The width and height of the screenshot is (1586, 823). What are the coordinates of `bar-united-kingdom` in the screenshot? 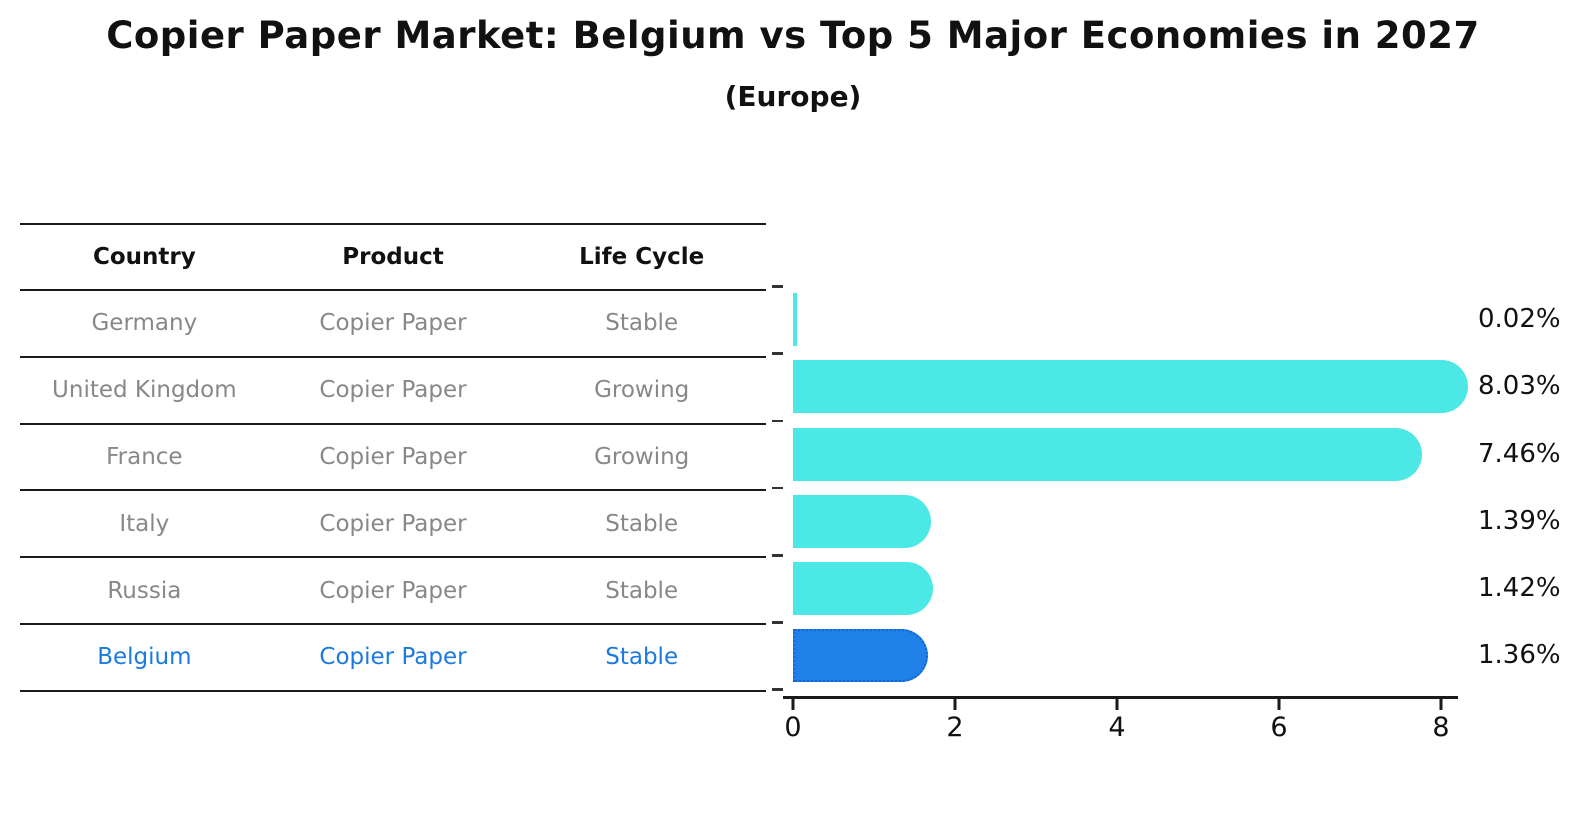 It's located at (1131, 387).